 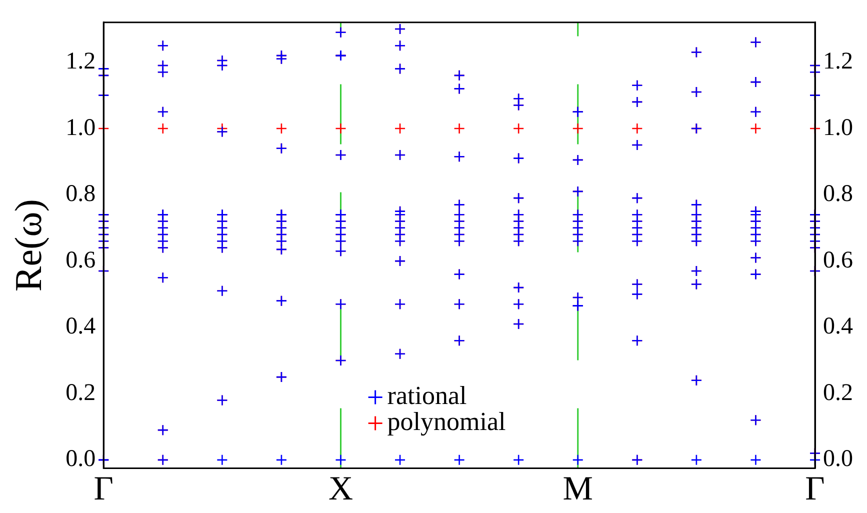 What do you see at coordinates (81, 459) in the screenshot?
I see `y-tick-label: 0.0` at bounding box center [81, 459].